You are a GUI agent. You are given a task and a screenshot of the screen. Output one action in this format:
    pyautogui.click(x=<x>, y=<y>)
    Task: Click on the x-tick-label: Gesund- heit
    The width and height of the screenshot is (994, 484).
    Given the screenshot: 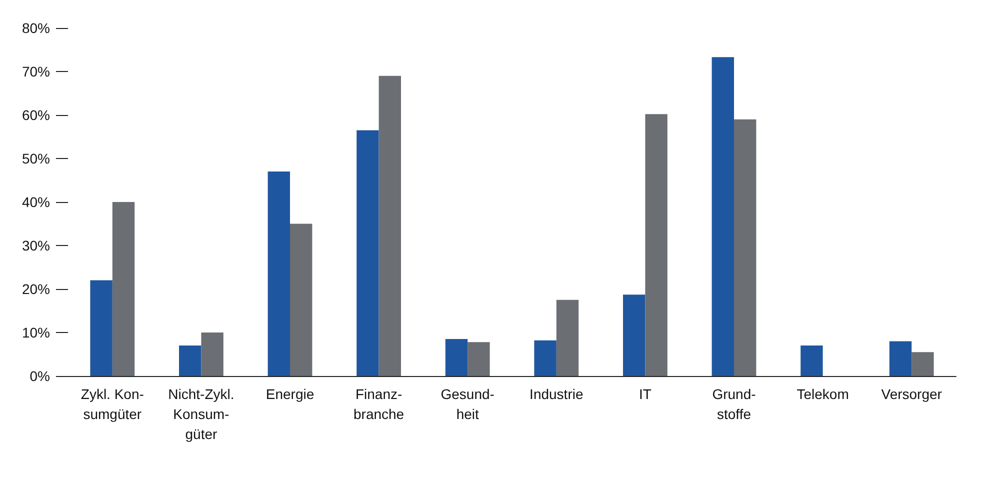 What is the action you would take?
    pyautogui.click(x=467, y=404)
    